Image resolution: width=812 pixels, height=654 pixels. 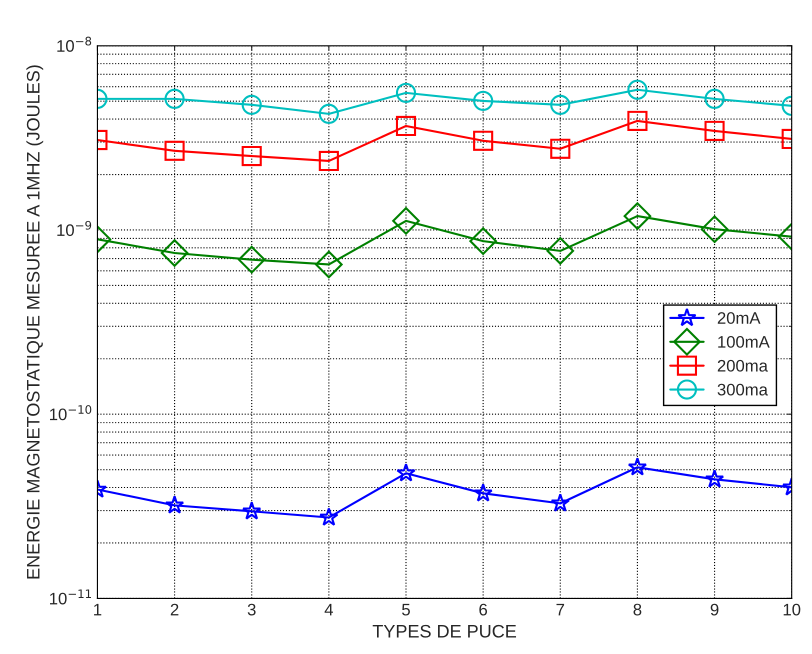 What do you see at coordinates (714, 610) in the screenshot?
I see `x-tick-label: 9` at bounding box center [714, 610].